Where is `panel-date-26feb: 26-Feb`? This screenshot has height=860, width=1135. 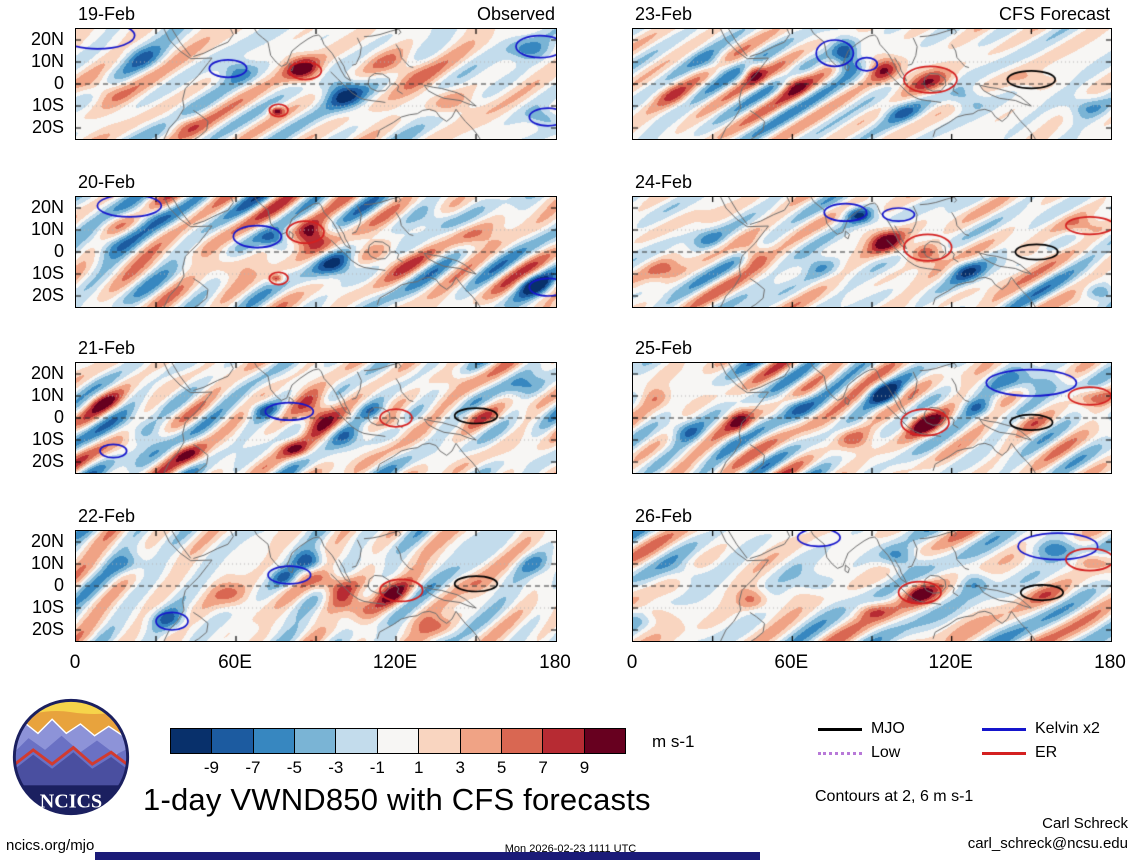
panel-date-26feb: 26-Feb is located at coordinates (664, 516).